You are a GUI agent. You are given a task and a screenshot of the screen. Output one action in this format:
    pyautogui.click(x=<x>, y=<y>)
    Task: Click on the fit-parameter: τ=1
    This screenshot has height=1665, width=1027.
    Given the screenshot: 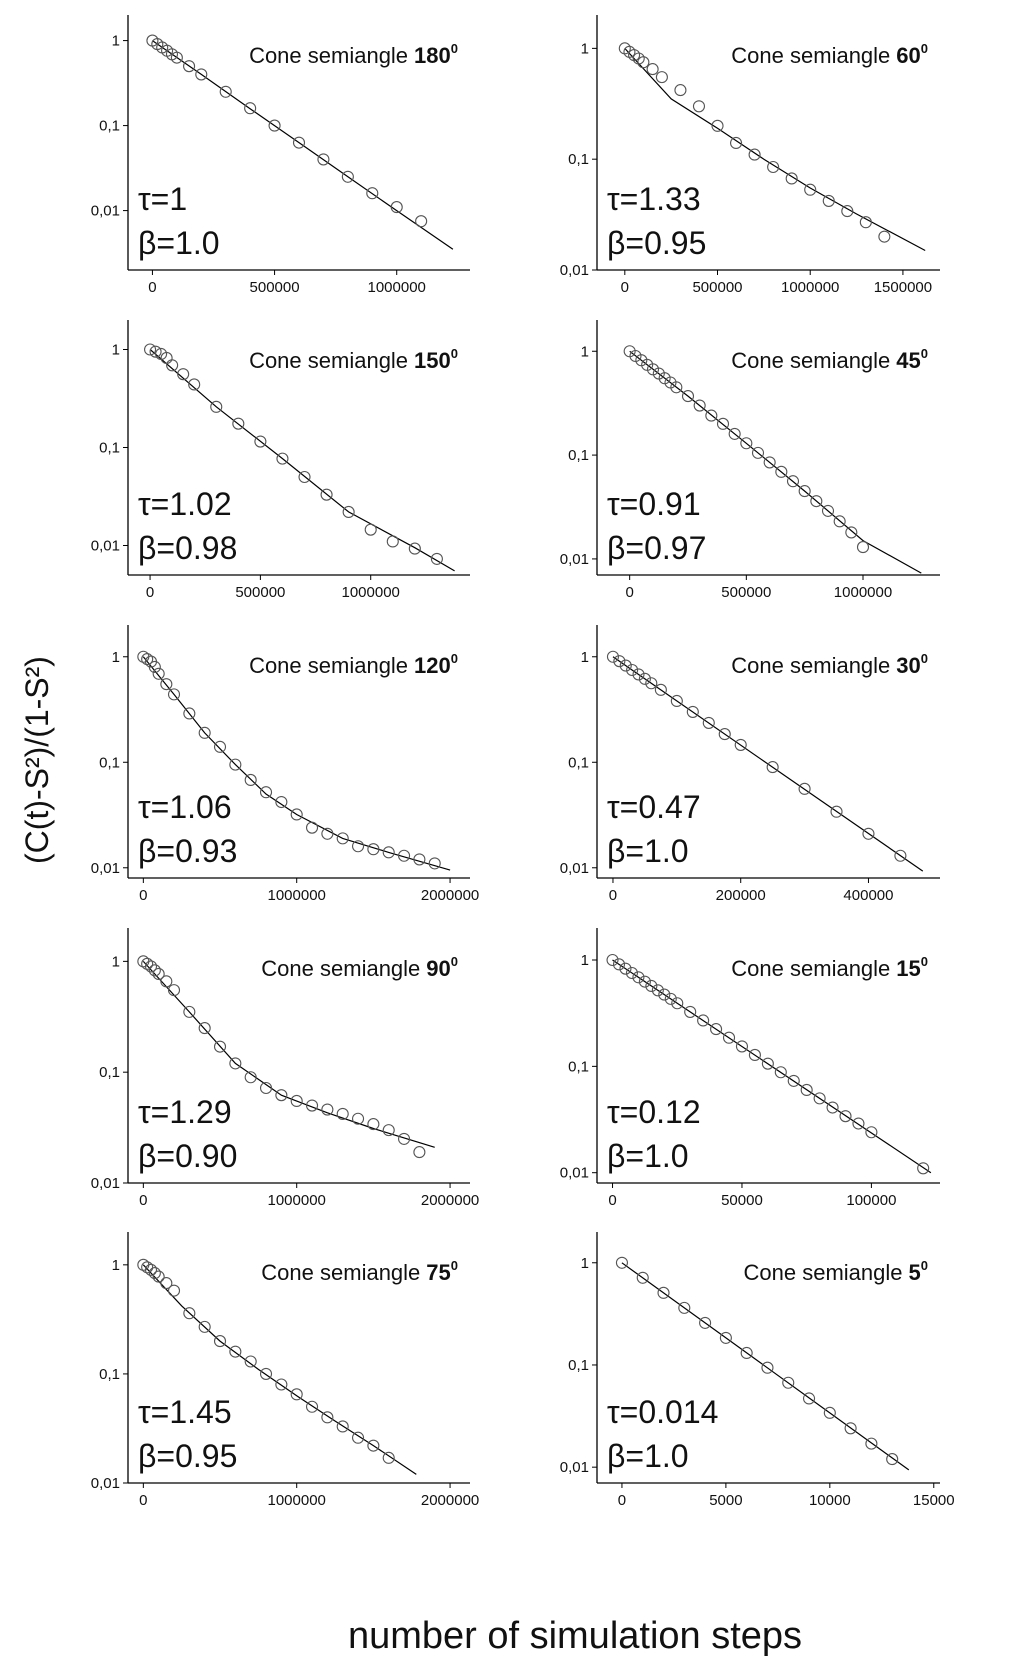 What is the action you would take?
    pyautogui.click(x=162, y=199)
    